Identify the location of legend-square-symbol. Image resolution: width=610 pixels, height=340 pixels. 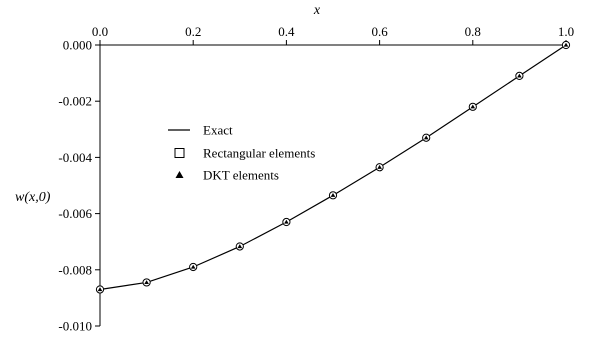
(179, 153).